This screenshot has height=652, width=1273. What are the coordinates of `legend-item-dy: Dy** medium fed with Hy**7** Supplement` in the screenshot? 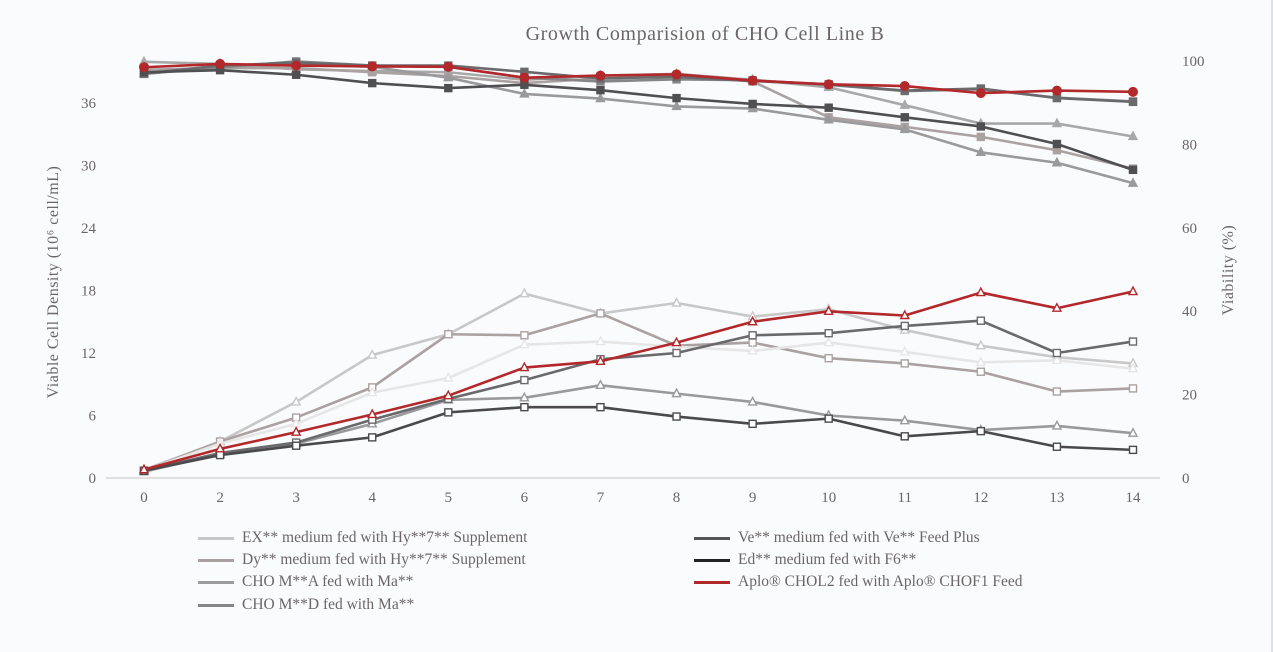 It's located at (362, 560).